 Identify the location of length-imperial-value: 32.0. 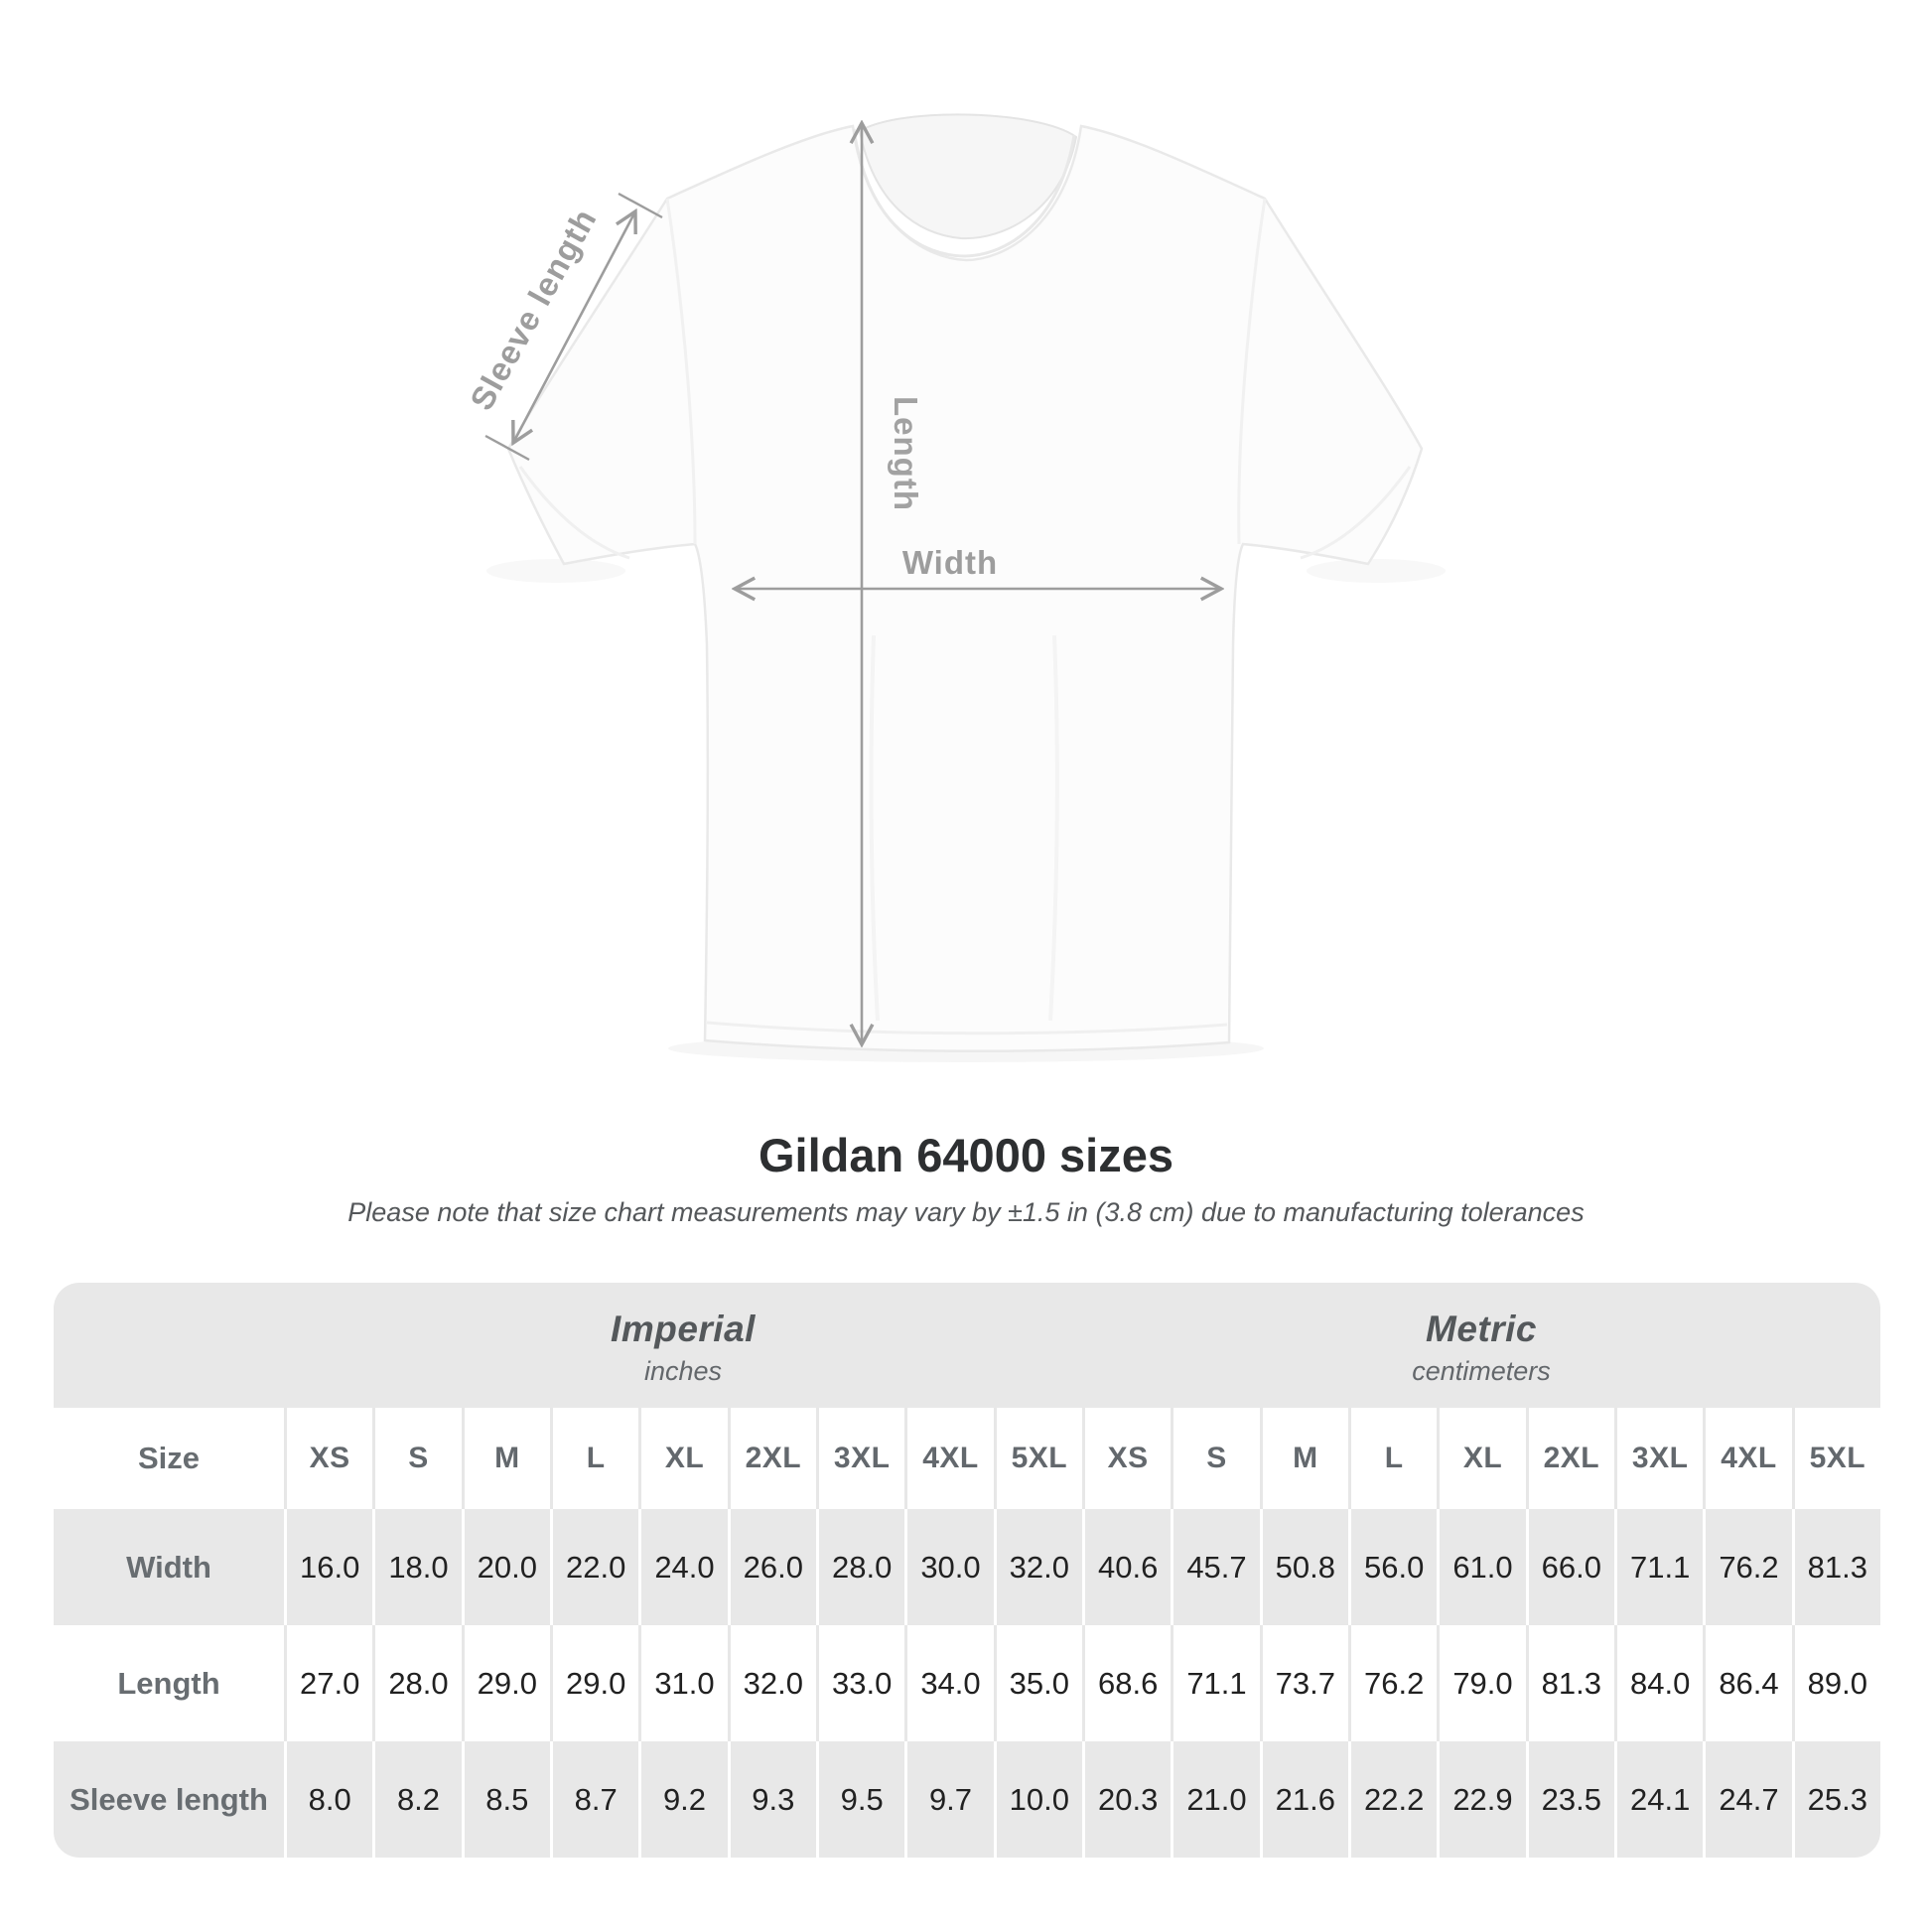
(772, 1683).